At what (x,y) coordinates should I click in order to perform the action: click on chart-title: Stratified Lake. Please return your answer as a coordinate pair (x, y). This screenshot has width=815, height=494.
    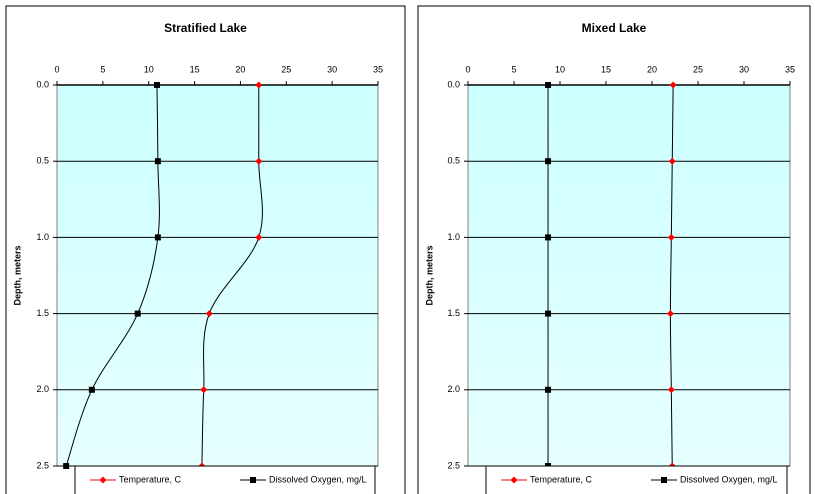
    Looking at the image, I should click on (205, 28).